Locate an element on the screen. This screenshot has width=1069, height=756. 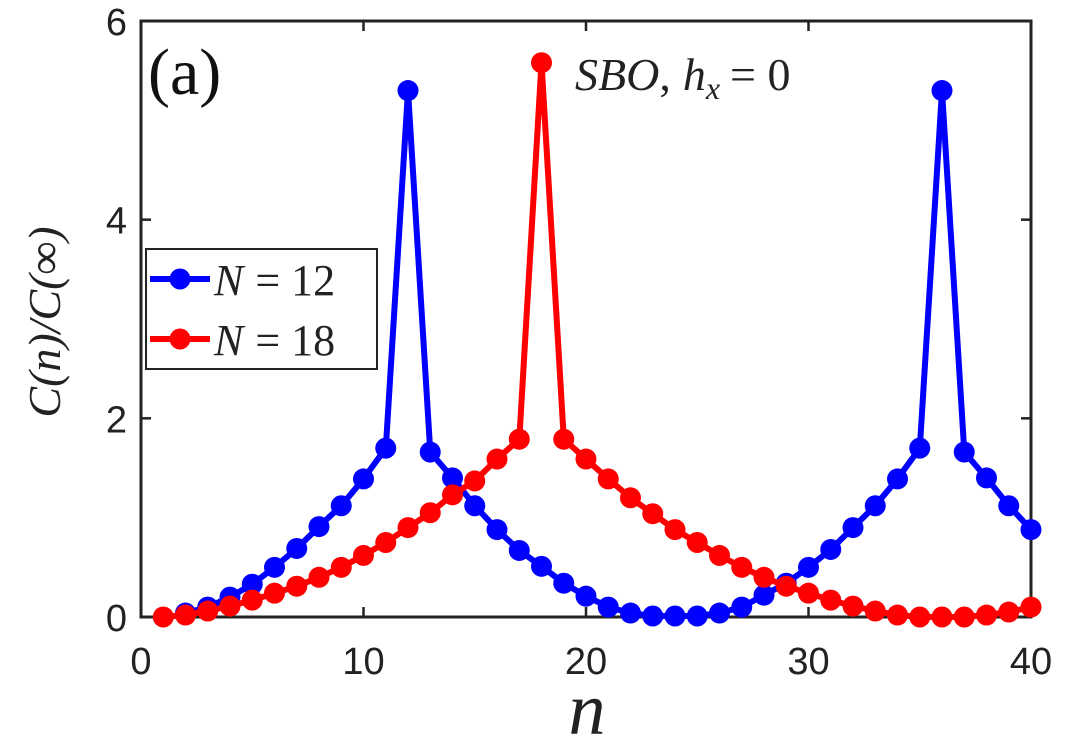
legend-label: N = 18 is located at coordinates (274, 340).